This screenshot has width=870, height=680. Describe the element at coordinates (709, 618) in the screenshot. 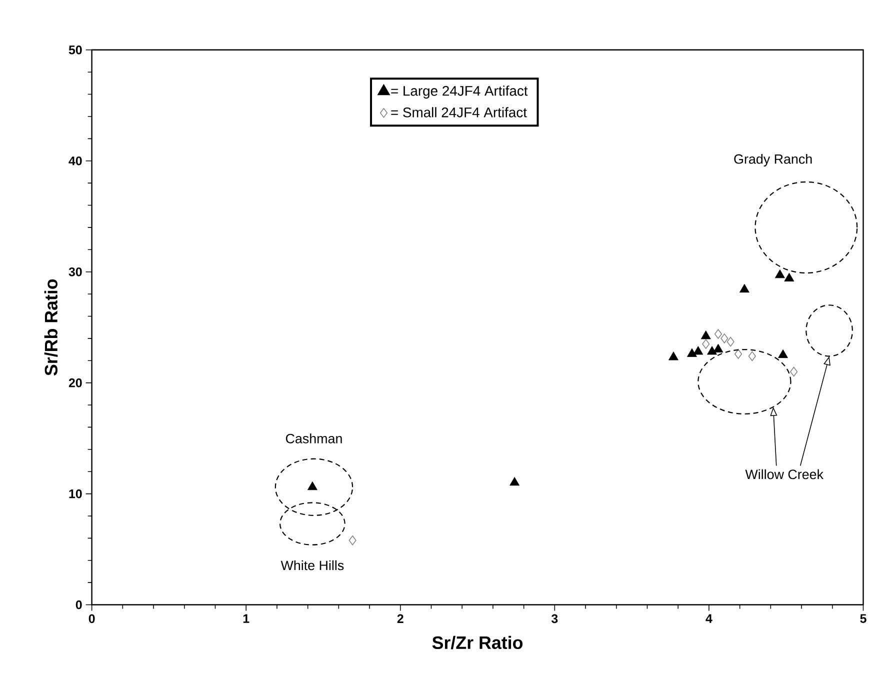

I see `x-tick-label: 4` at that location.